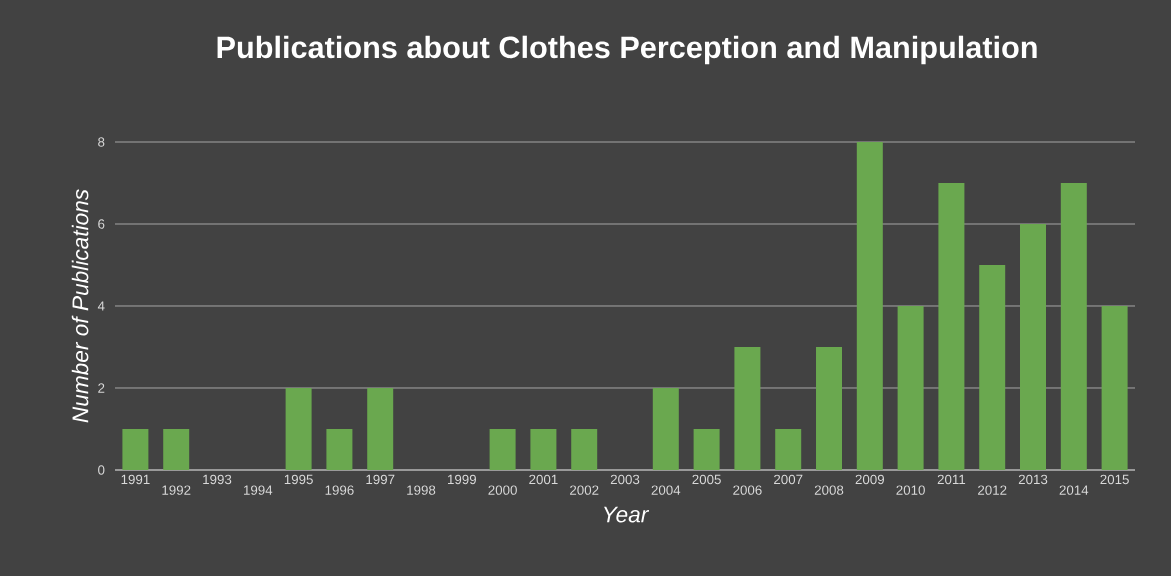 Image resolution: width=1171 pixels, height=576 pixels. What do you see at coordinates (627, 514) in the screenshot?
I see `x-axis-title: Year` at bounding box center [627, 514].